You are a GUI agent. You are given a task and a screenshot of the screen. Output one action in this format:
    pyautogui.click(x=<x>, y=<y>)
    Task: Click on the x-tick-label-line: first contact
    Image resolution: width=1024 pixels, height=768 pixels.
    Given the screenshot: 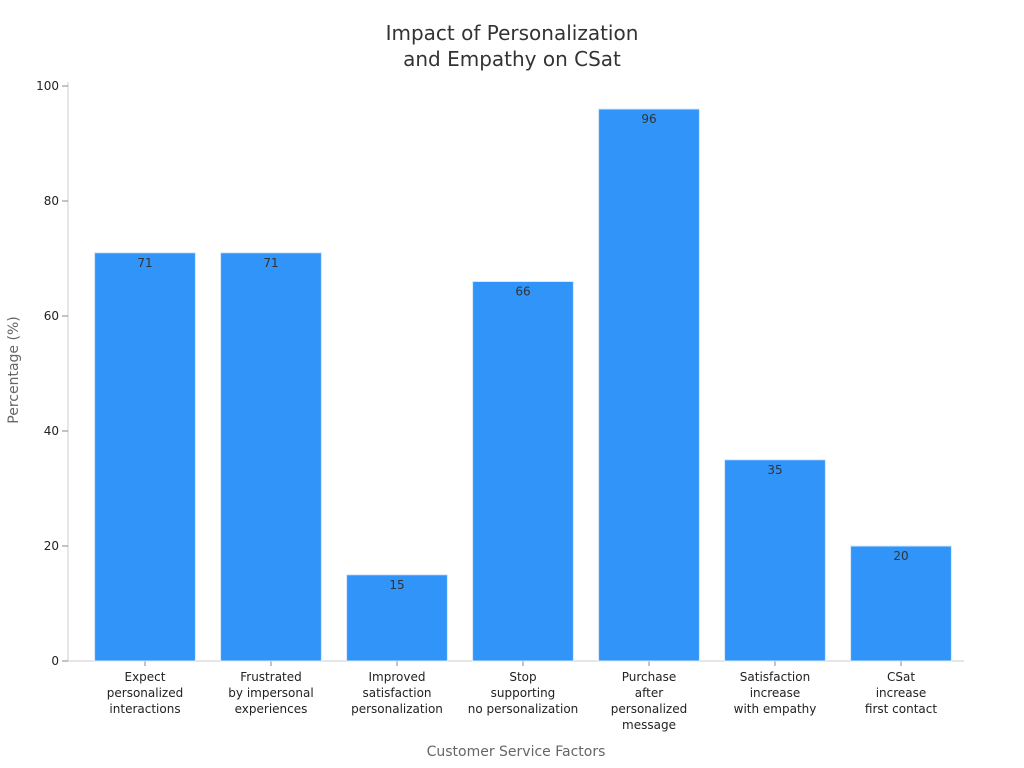 What is the action you would take?
    pyautogui.click(x=901, y=709)
    